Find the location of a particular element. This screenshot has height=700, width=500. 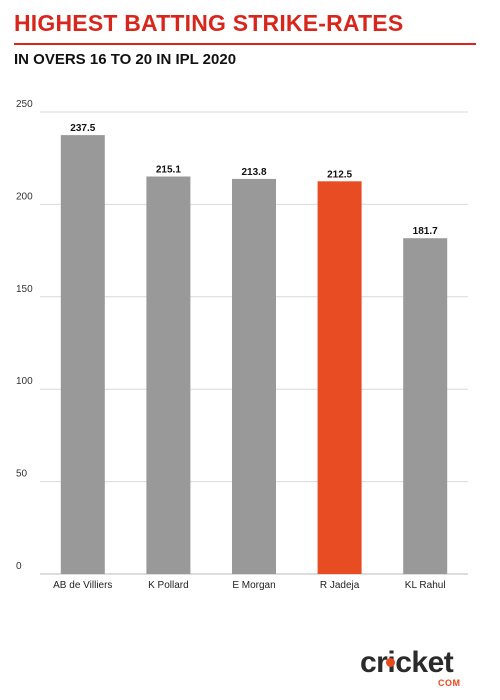

y-tick-label: 150 is located at coordinates (24, 289).